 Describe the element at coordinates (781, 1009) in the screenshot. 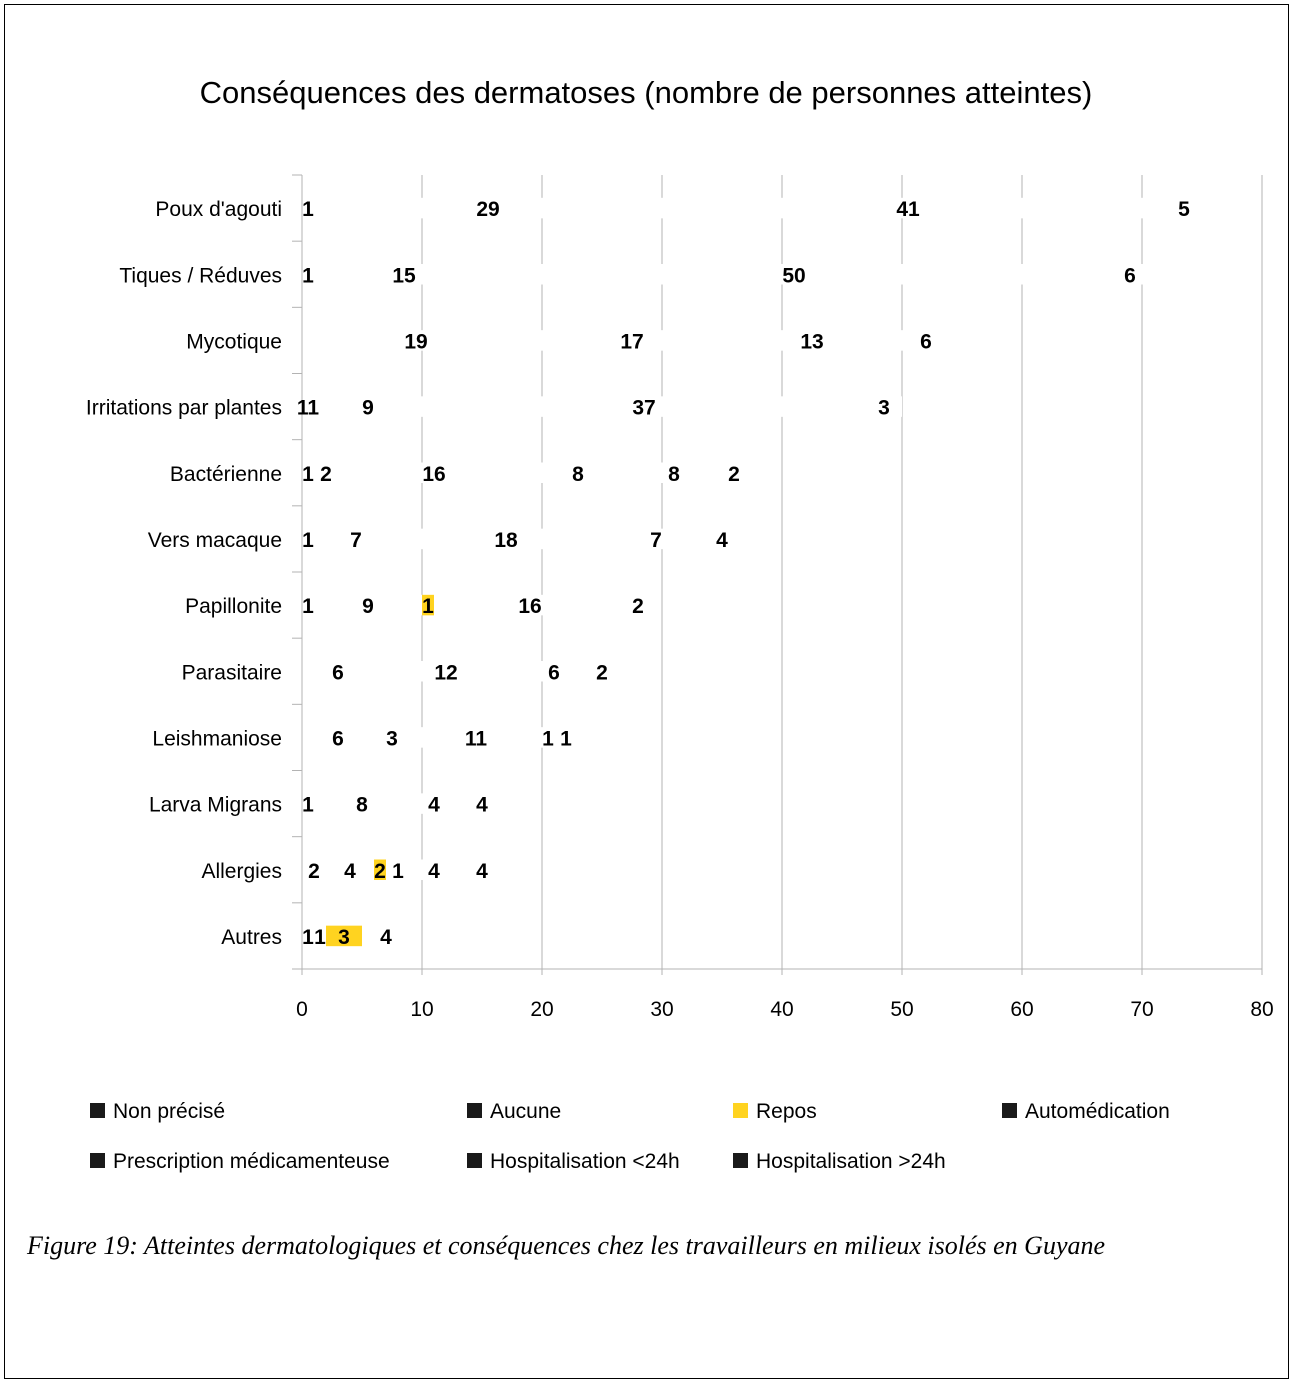

I see `x-tick-label: 40` at that location.